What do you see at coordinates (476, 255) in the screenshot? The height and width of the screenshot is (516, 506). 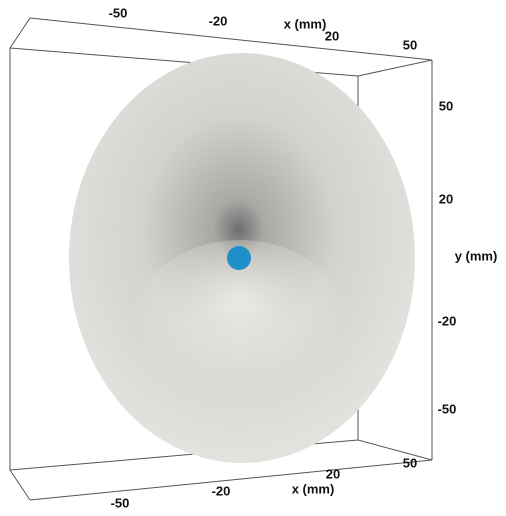 I see `y-axis-label: y (mm)` at bounding box center [476, 255].